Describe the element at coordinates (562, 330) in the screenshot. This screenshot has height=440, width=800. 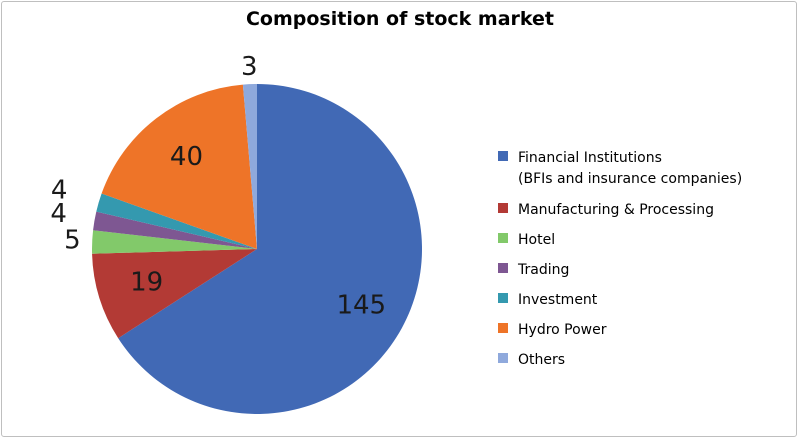
I see `legend-label-hydro-power: Hydro Power` at that location.